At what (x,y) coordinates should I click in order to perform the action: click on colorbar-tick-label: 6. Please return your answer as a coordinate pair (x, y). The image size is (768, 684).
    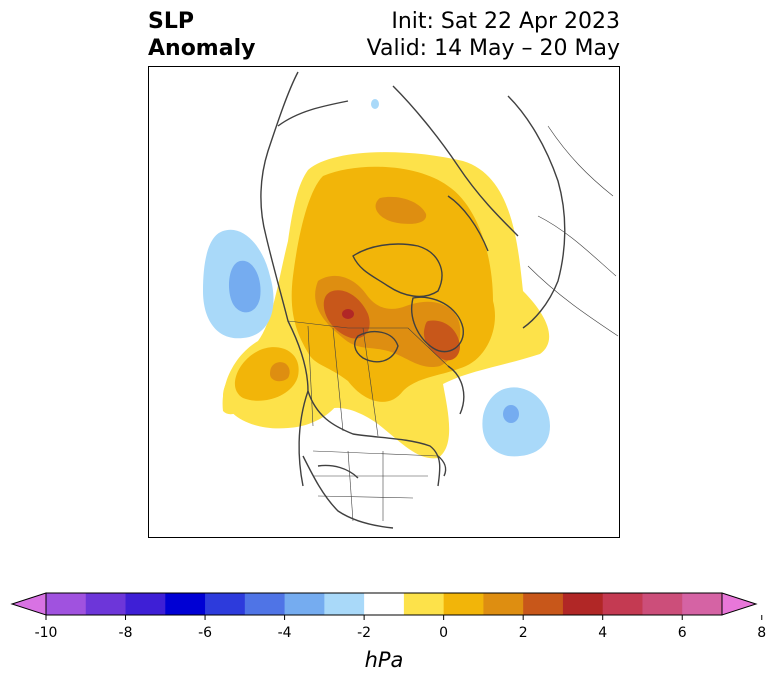
    Looking at the image, I should click on (682, 633).